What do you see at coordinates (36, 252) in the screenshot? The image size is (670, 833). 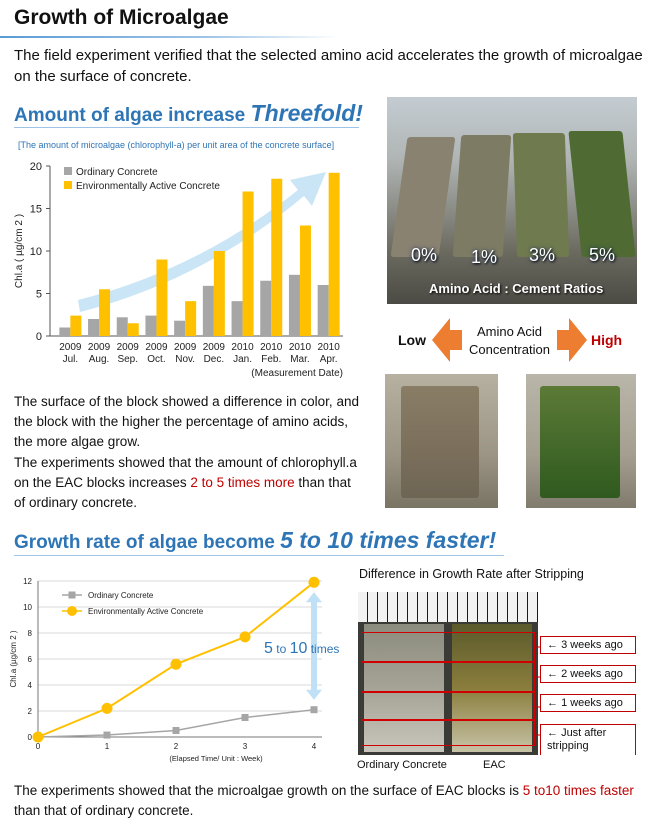 I see `bar-y-tick-label: 10` at bounding box center [36, 252].